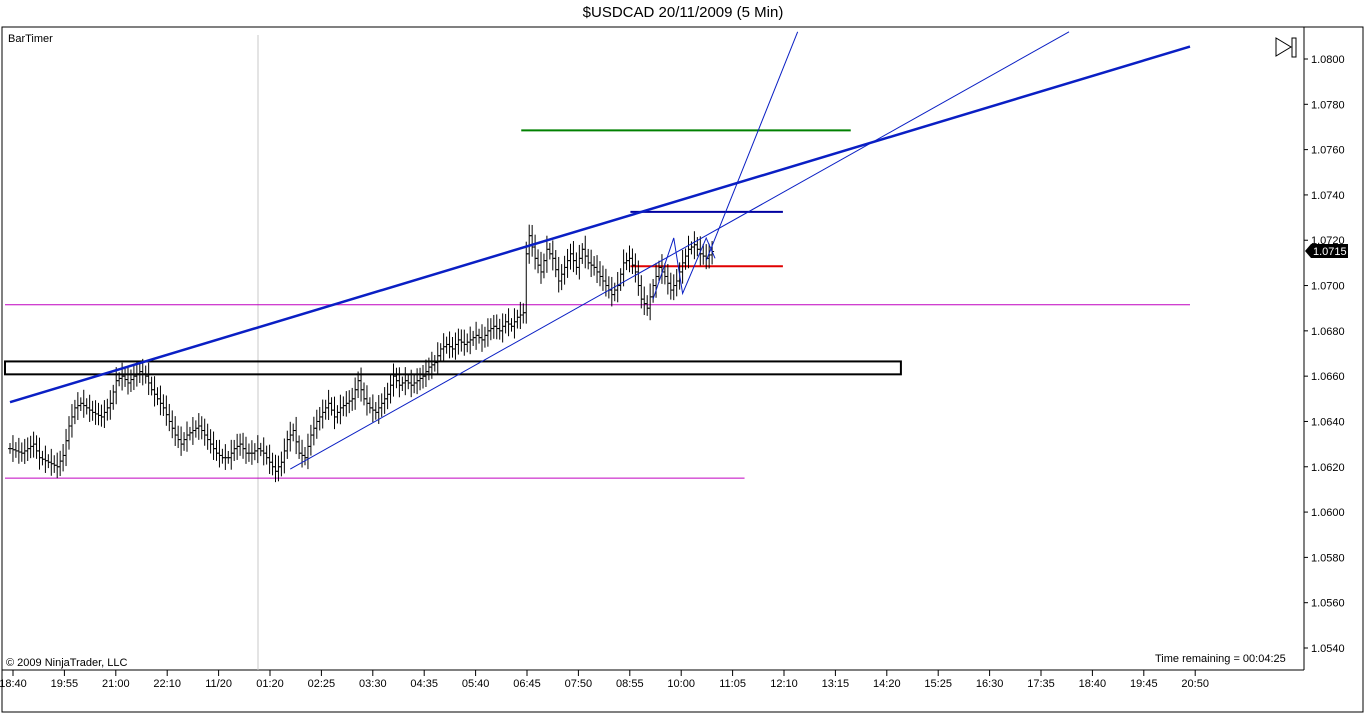  I want to click on x-tick-label: 06:45, so click(527, 684).